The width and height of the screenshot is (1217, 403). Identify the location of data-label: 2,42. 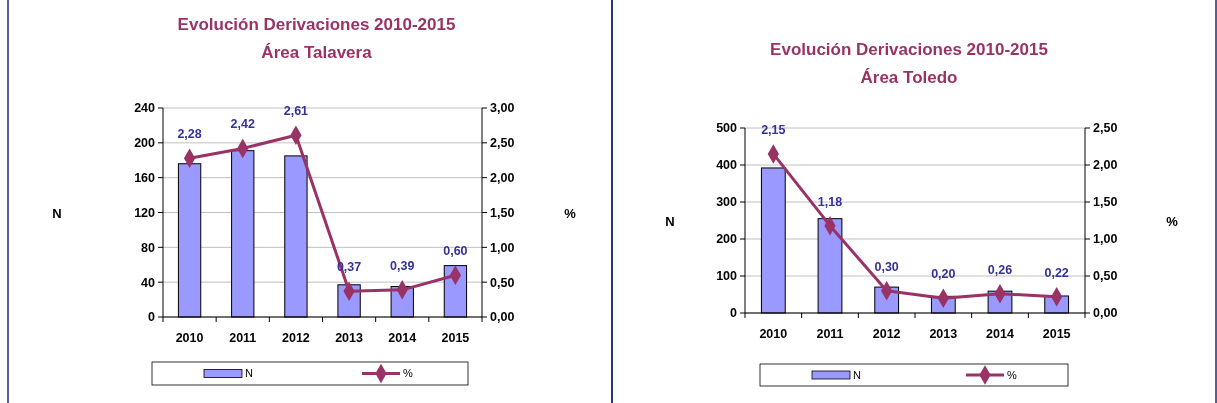
(242, 124).